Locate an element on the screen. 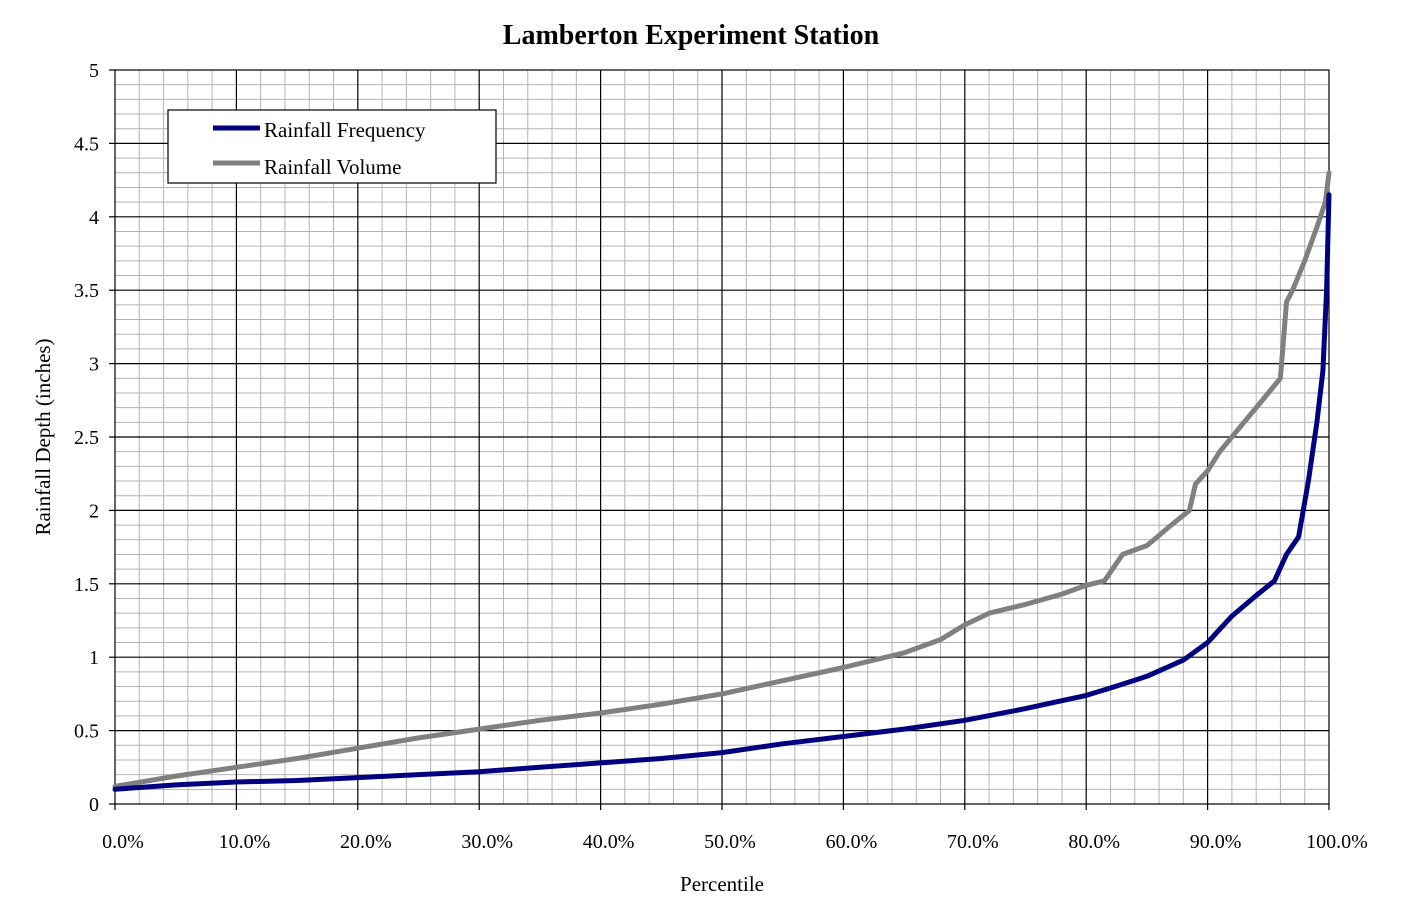 The image size is (1405, 915). legend: Rainfall Frequency Rainfall Volume is located at coordinates (332, 146).